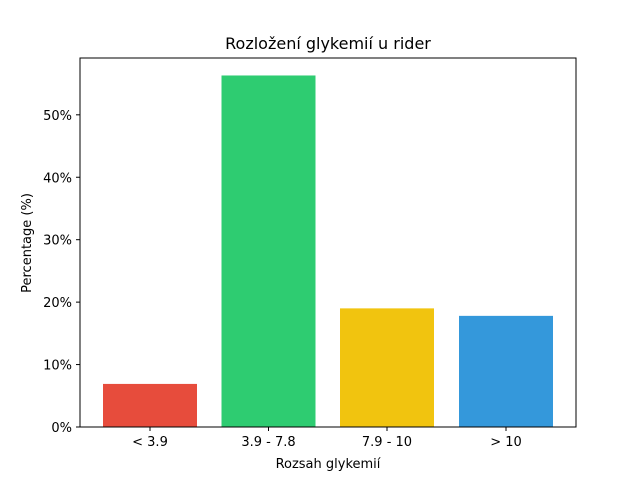 The height and width of the screenshot is (485, 640). Describe the element at coordinates (150, 442) in the screenshot. I see `x-tick-label: < 3.9` at that location.